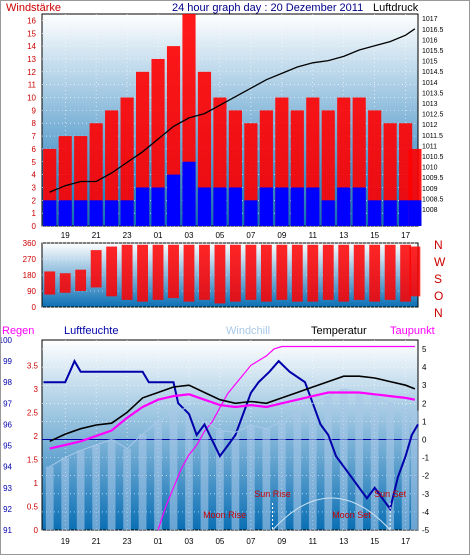 Image resolution: width=470 pixels, height=555 pixels. What do you see at coordinates (424, 403) in the screenshot?
I see `temperature-tick-label: 2` at bounding box center [424, 403].